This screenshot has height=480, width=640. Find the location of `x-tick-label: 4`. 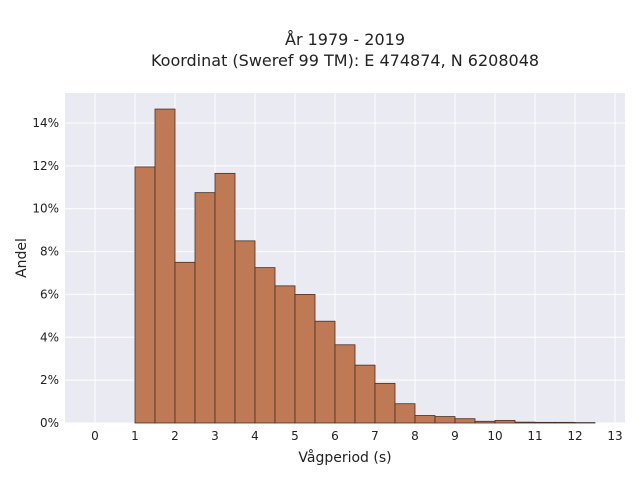

x-tick-label: 4 is located at coordinates (255, 436).